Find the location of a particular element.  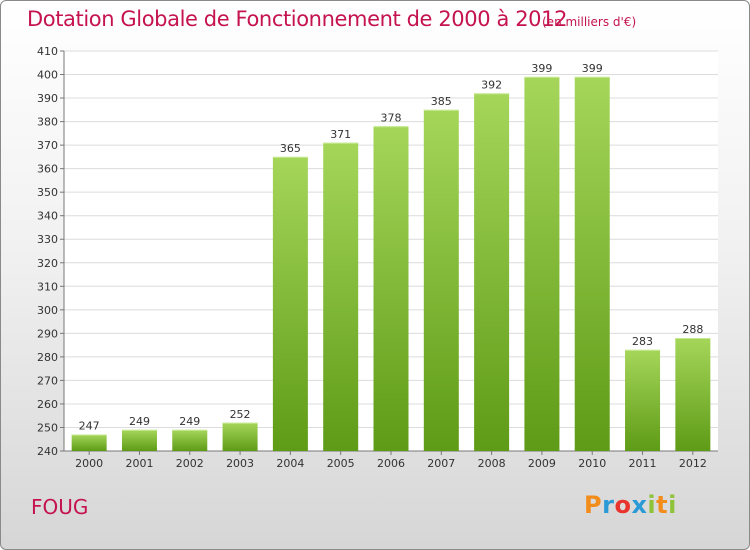

y-tick-label: 240 is located at coordinates (47, 451).